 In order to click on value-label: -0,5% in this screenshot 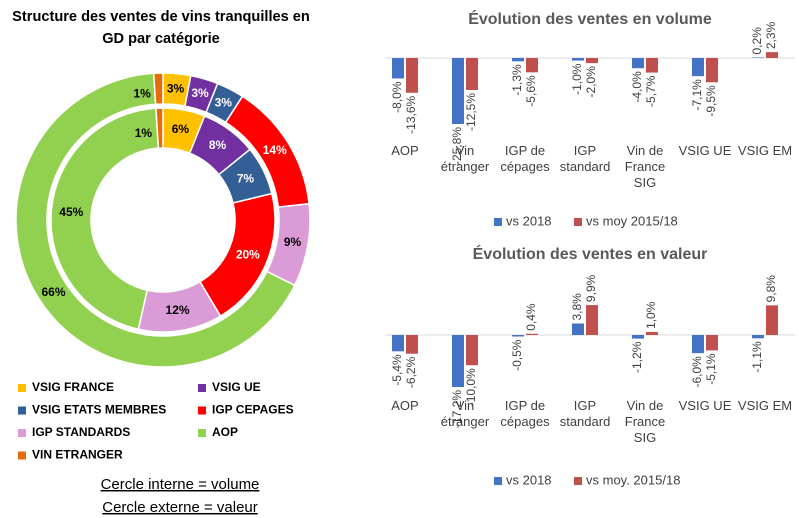, I will do `click(517, 355)`.